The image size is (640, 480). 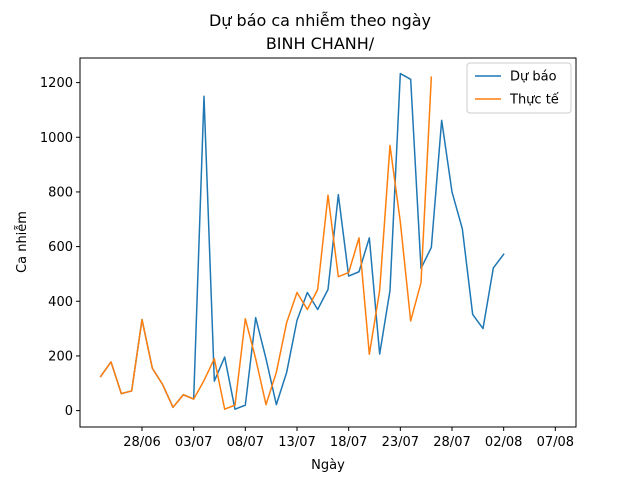 I want to click on y-tick-label: 200, so click(x=60, y=356).